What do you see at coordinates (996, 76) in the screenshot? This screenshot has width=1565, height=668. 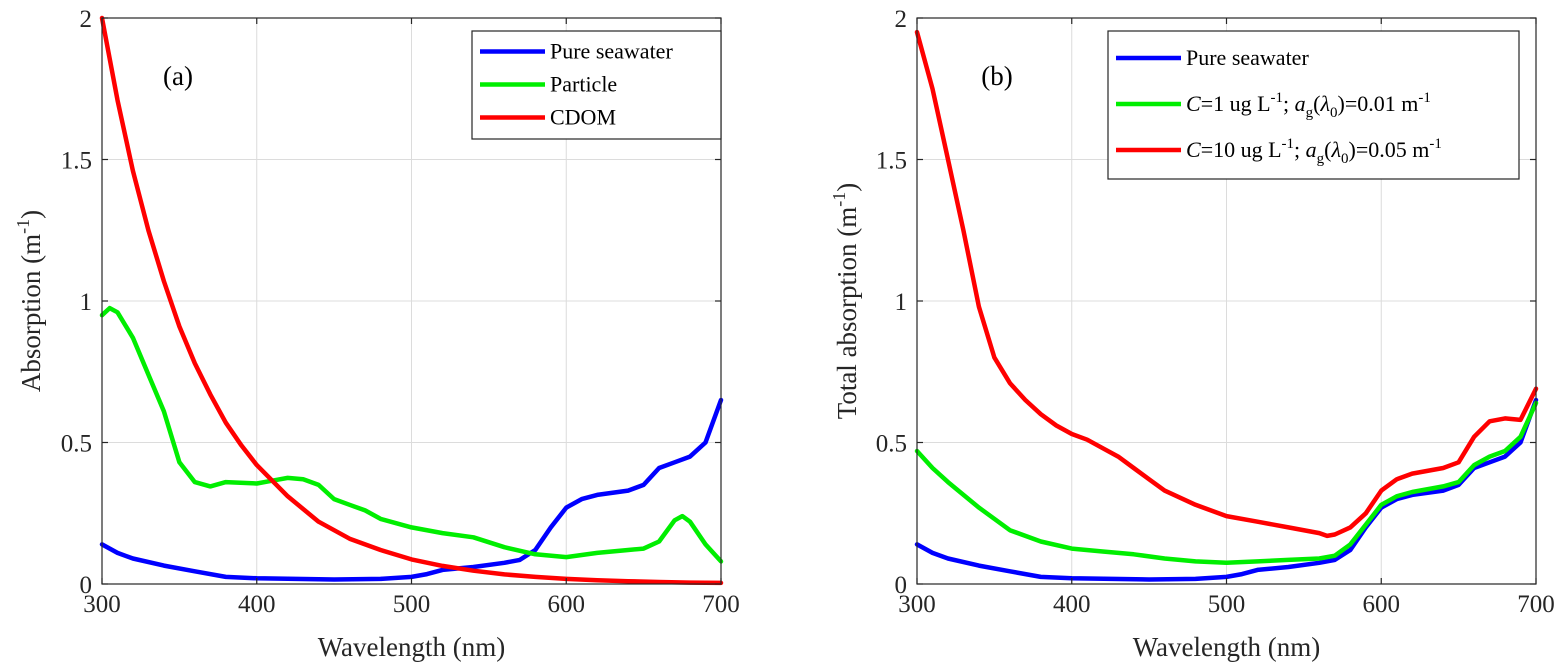 I see `panel-label: (b)` at bounding box center [996, 76].